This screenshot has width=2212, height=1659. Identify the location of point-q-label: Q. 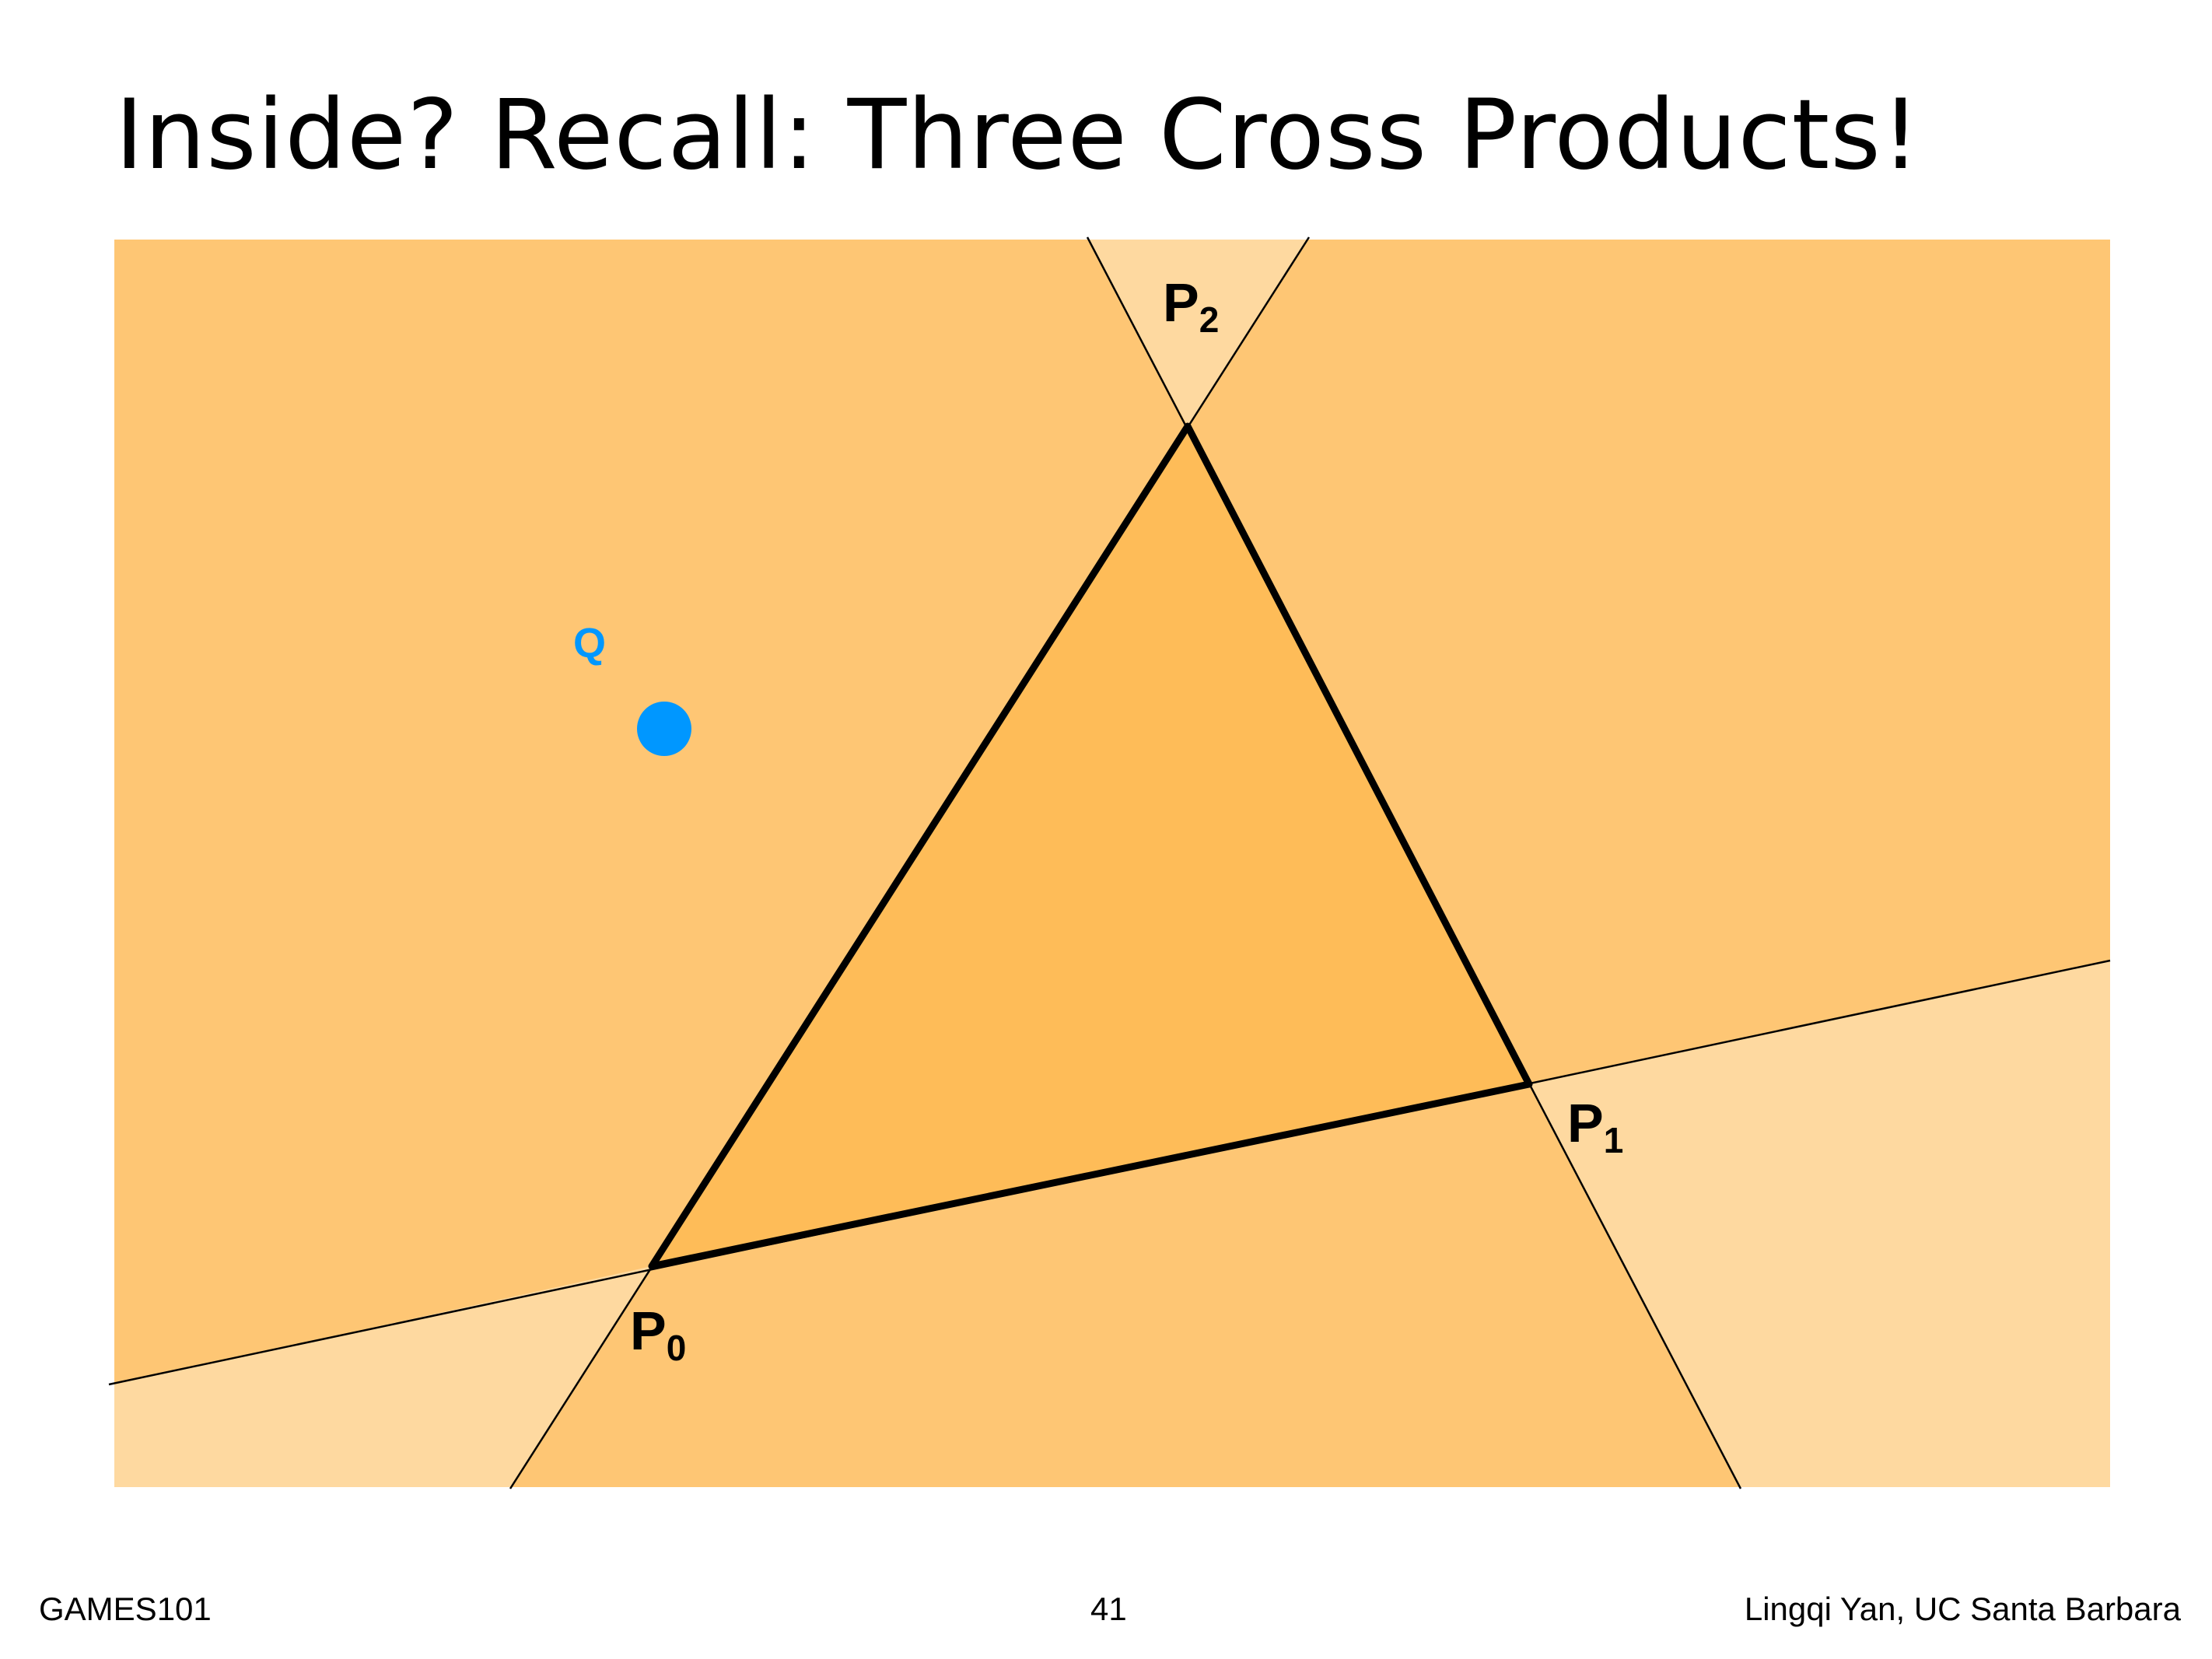
(589, 643).